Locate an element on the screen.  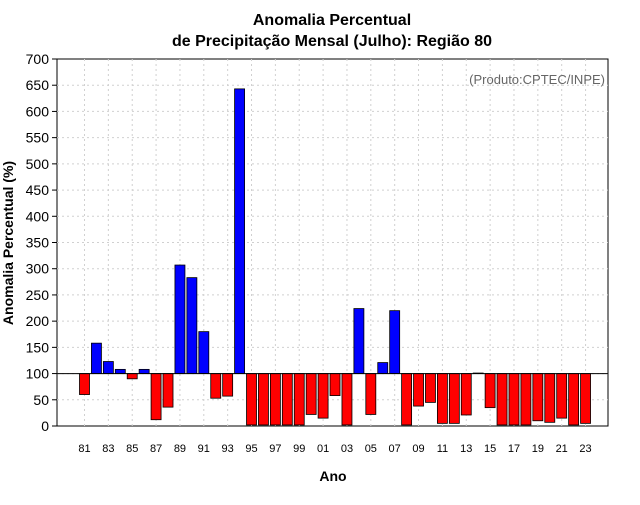
x-tick-label: 85 is located at coordinates (132, 449).